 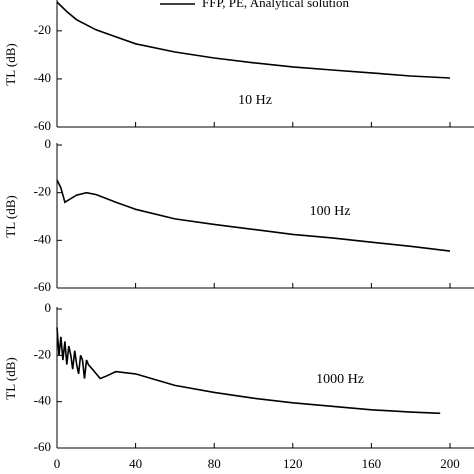 I want to click on legend-label: FFP, PE, Analytical solution, so click(x=275, y=5).